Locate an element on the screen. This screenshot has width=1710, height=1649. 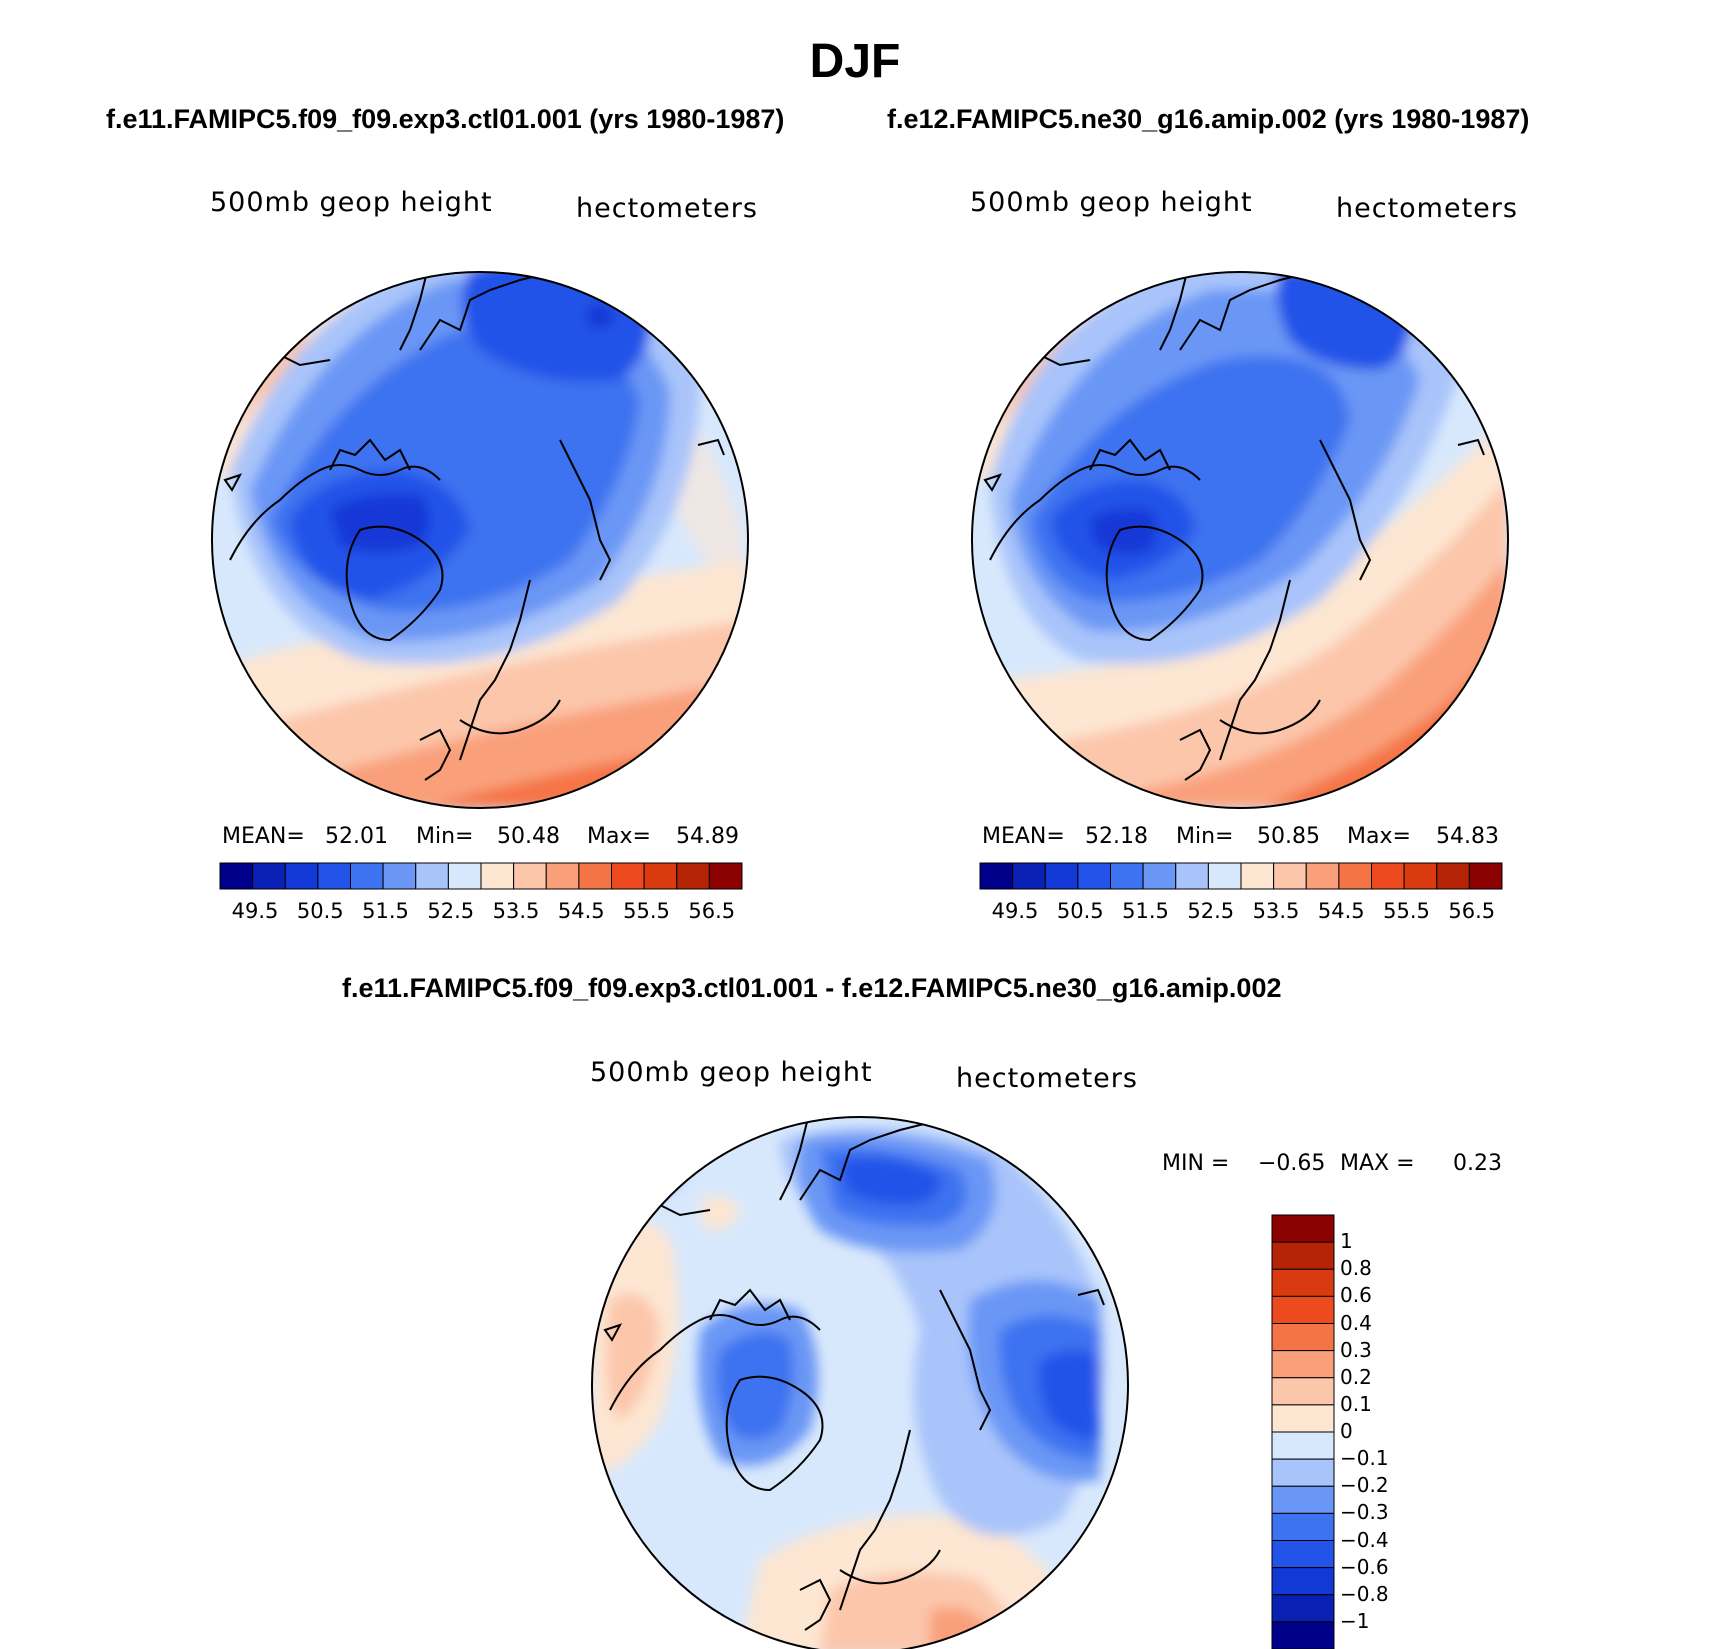
difference-min-value: −0.65 is located at coordinates (1292, 1163).